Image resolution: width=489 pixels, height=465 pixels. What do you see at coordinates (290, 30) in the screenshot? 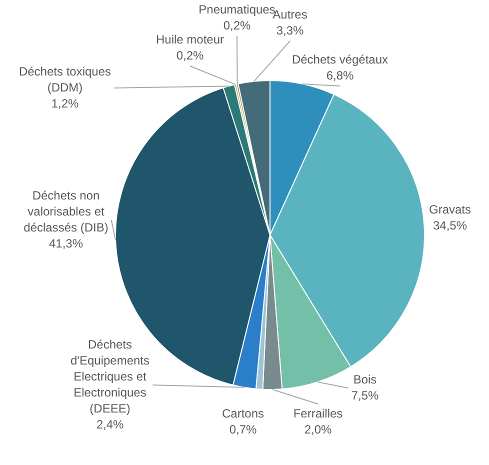
I see `data-label: 3,3%` at bounding box center [290, 30].